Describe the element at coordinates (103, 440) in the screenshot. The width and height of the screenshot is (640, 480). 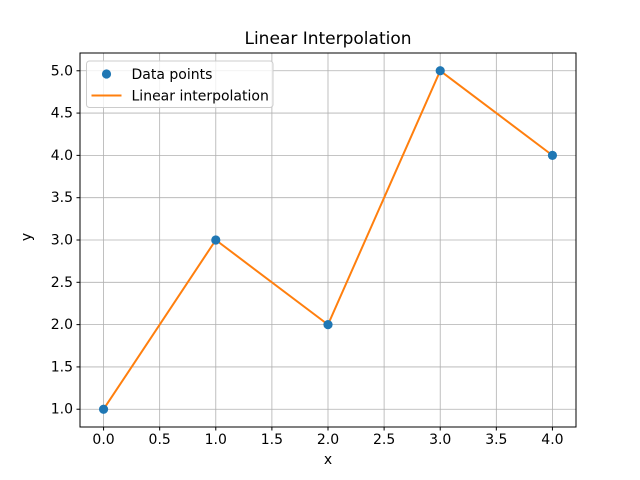
I see `x-tick-label: 0.0` at that location.